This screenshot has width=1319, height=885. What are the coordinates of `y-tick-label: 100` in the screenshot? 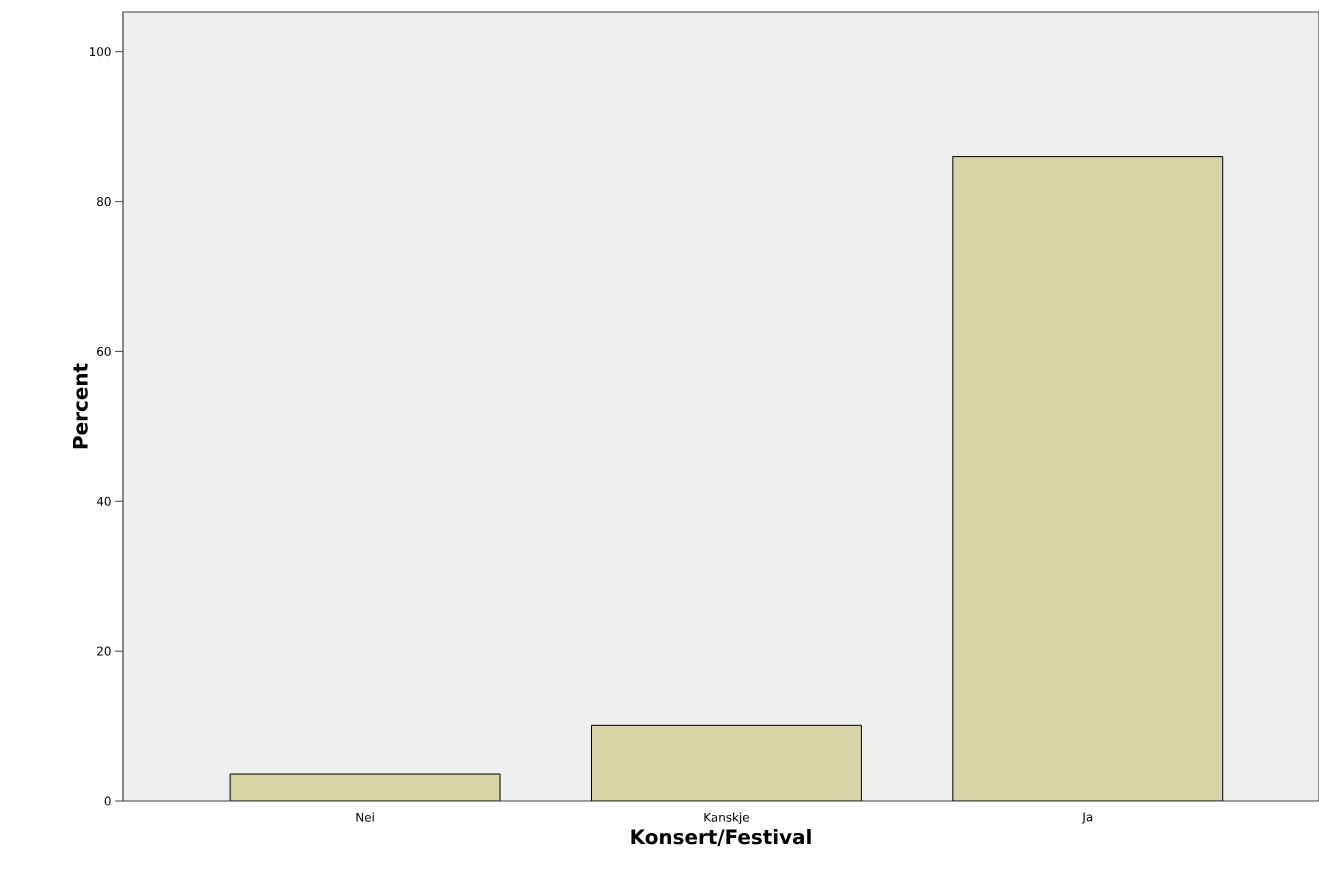 It's located at (100, 52).